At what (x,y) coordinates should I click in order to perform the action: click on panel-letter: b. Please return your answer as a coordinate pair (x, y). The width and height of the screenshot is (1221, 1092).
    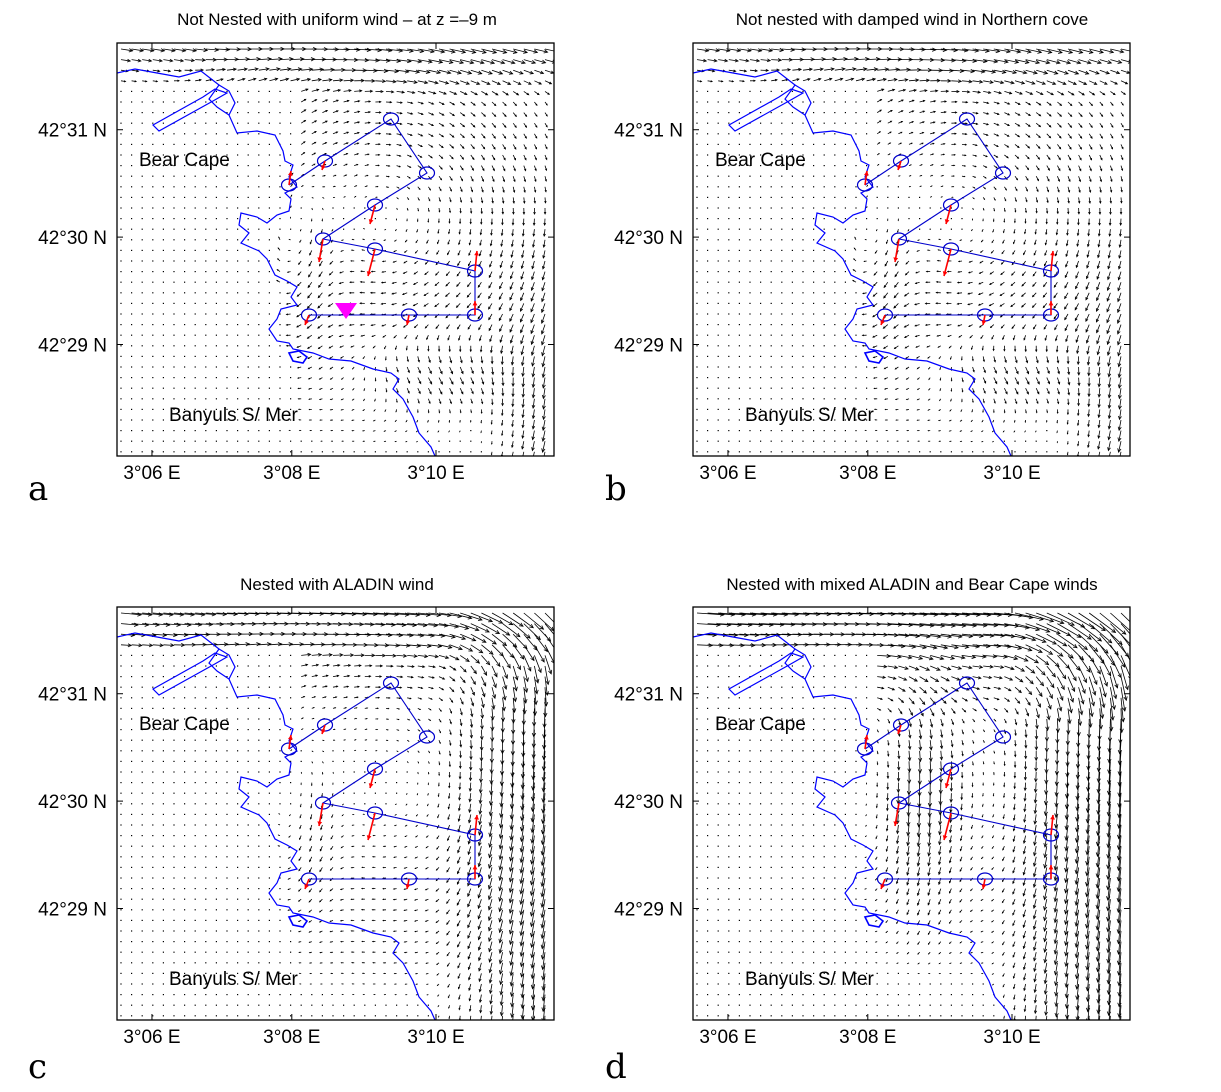
    Looking at the image, I should click on (616, 489).